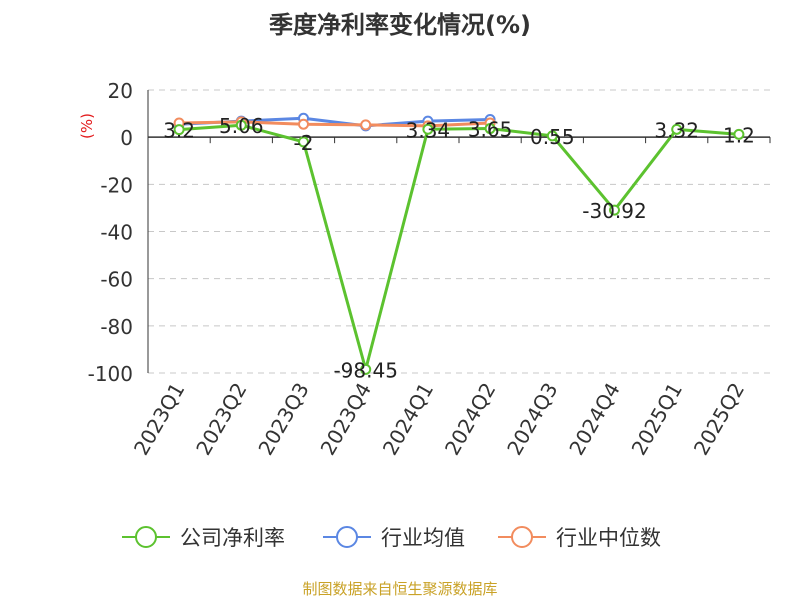  What do you see at coordinates (159, 419) in the screenshot?
I see `x-tick-label: 2023Q1` at bounding box center [159, 419].